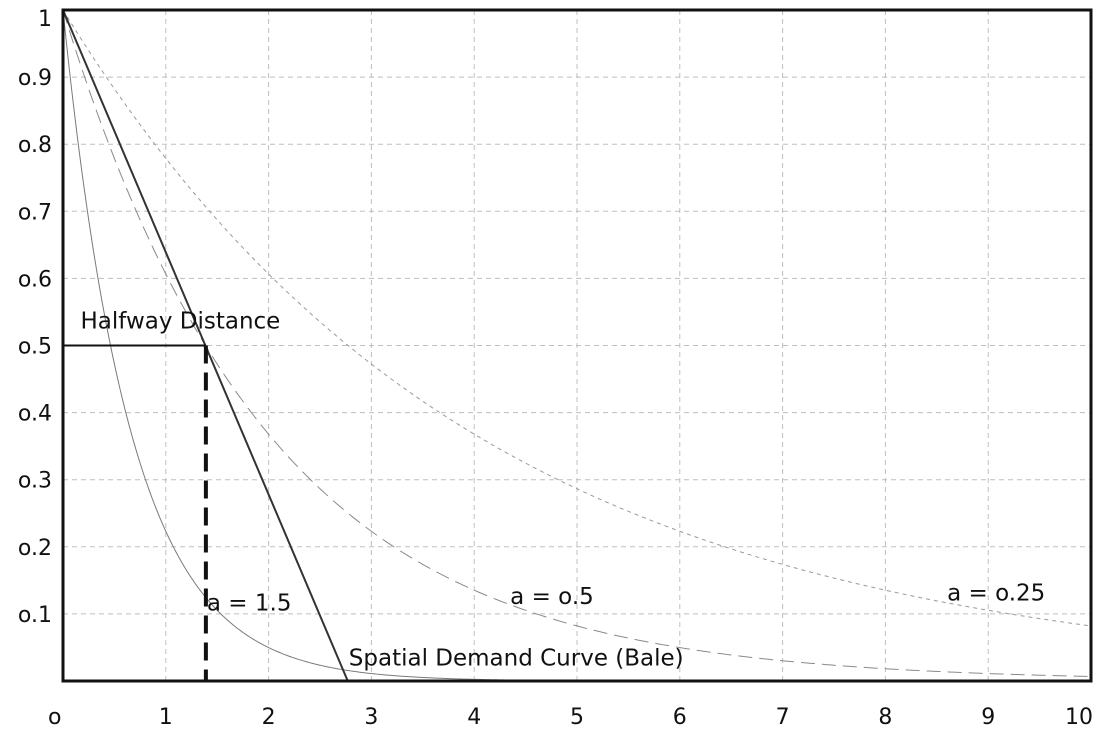  What do you see at coordinates (371, 717) in the screenshot?
I see `x-tick-label: 3` at bounding box center [371, 717].